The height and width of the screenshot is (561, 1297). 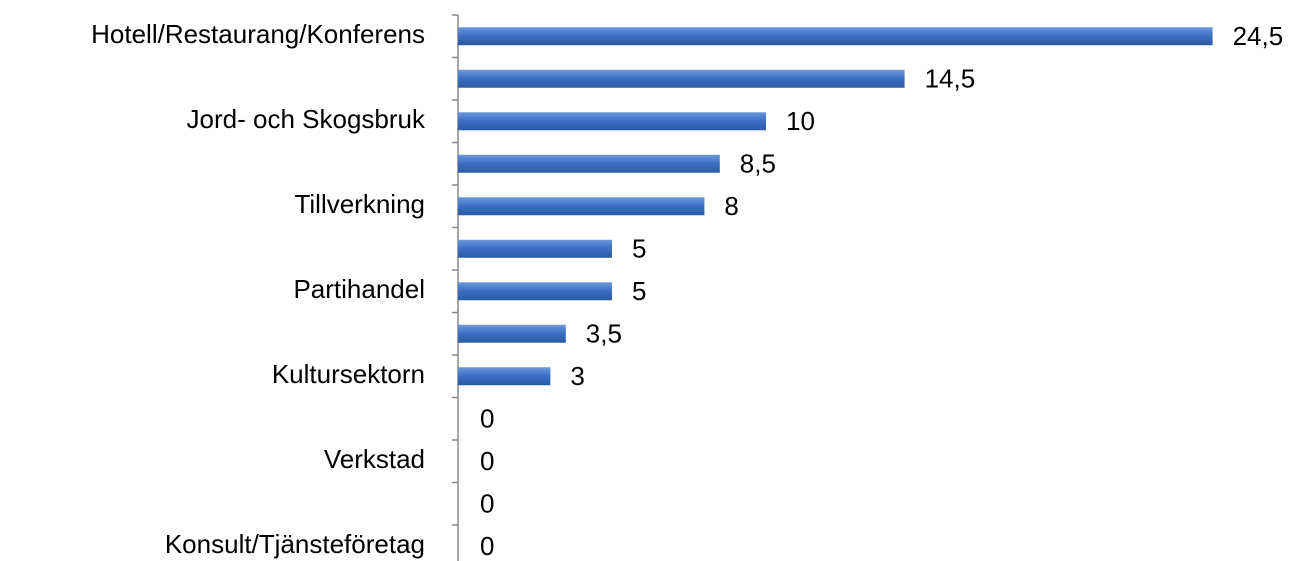 I want to click on category-label: Jord- och Skogsbruk, so click(x=306, y=119).